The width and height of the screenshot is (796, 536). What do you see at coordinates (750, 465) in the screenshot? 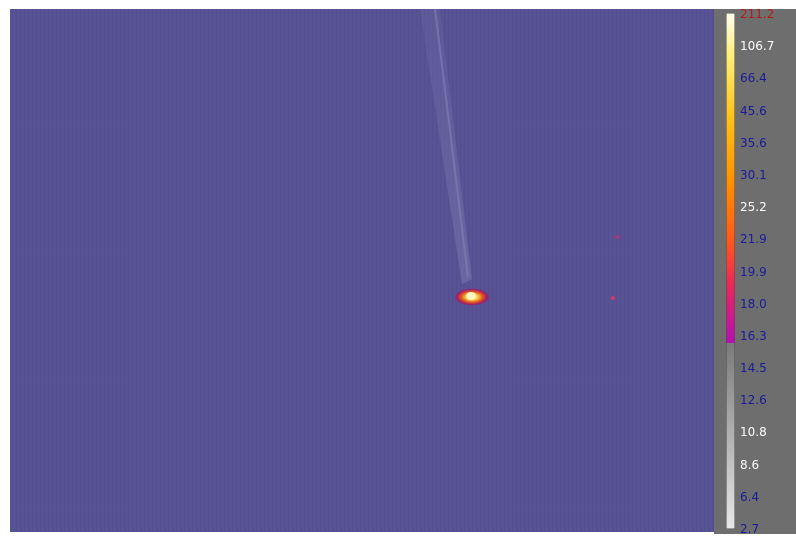
I see `colorbar-tick-label: 8.6` at bounding box center [750, 465].